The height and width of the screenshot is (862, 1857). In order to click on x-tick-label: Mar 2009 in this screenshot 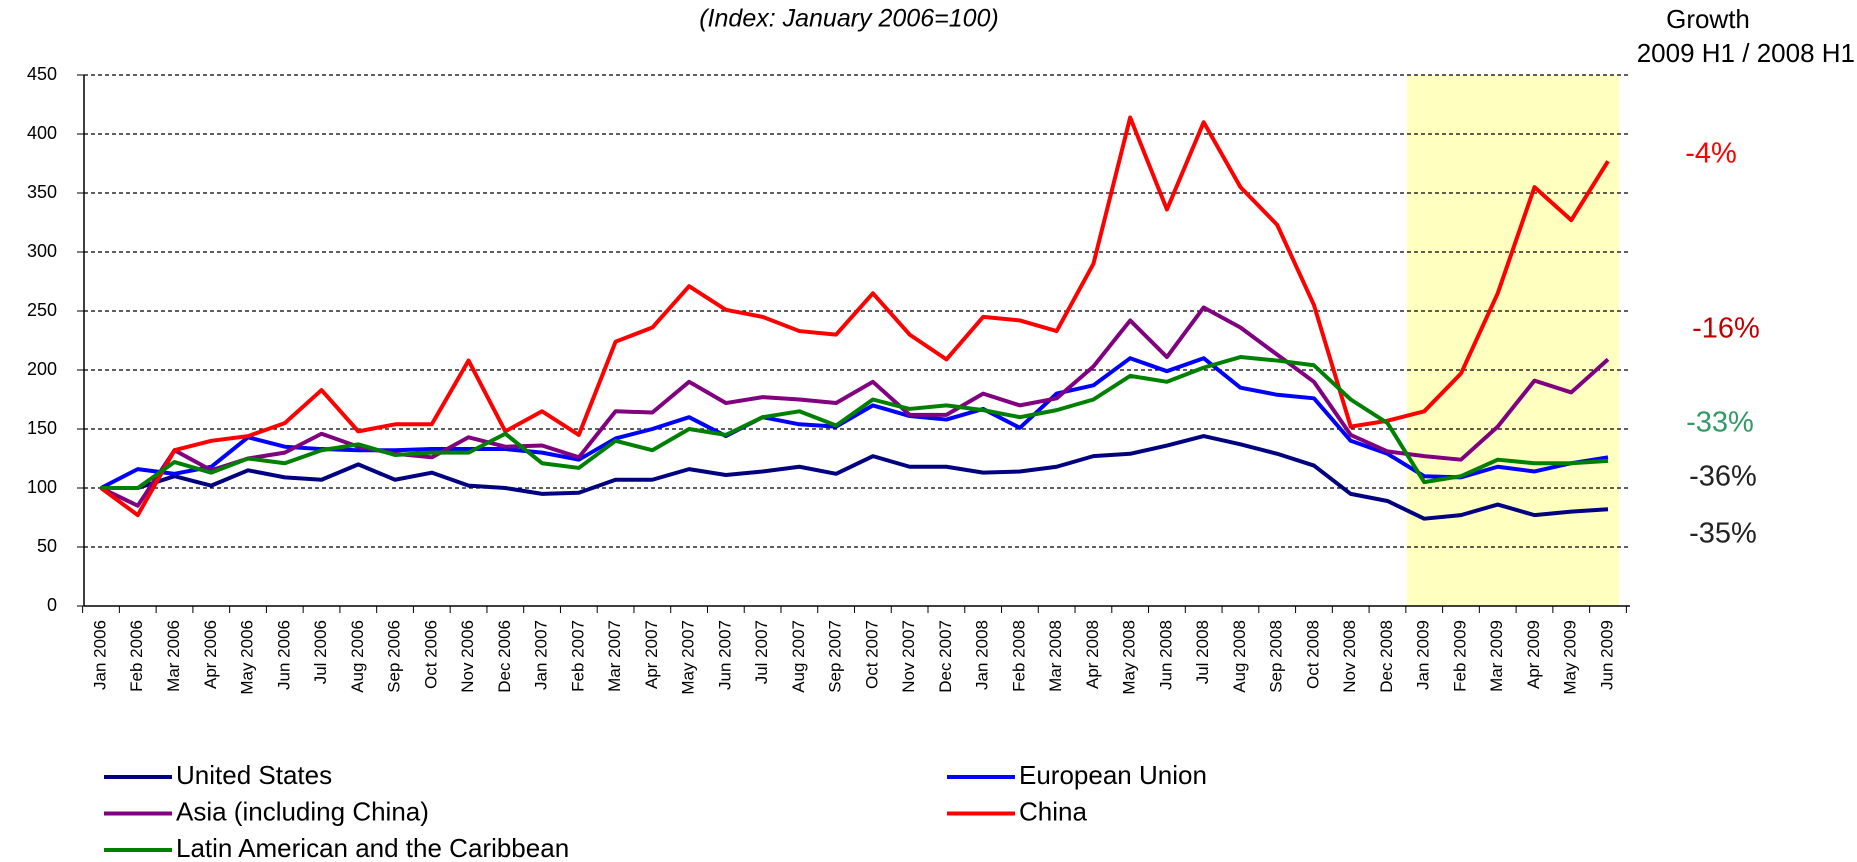, I will do `click(1496, 656)`.